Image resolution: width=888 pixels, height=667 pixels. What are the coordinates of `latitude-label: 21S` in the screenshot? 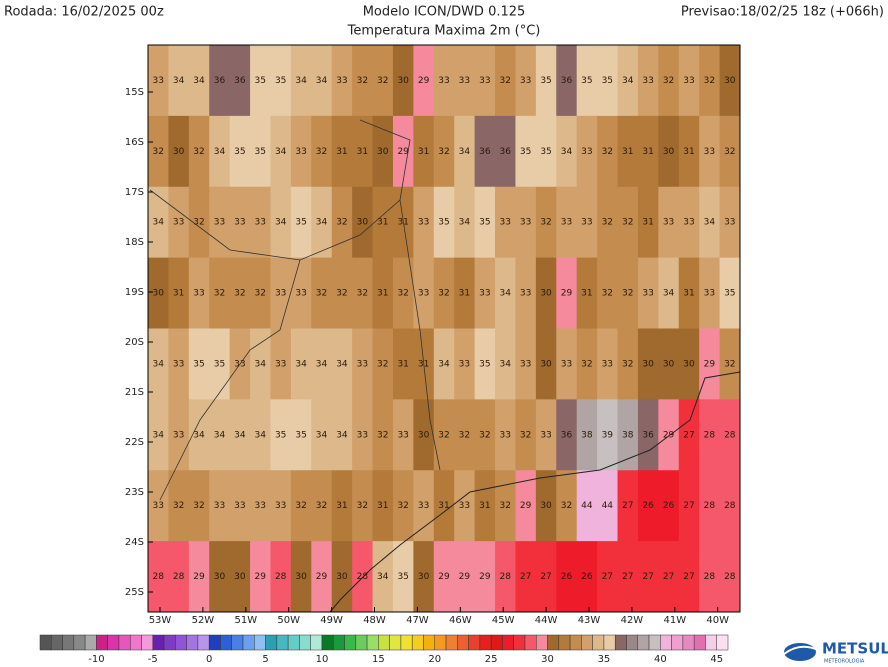 It's located at (134, 392).